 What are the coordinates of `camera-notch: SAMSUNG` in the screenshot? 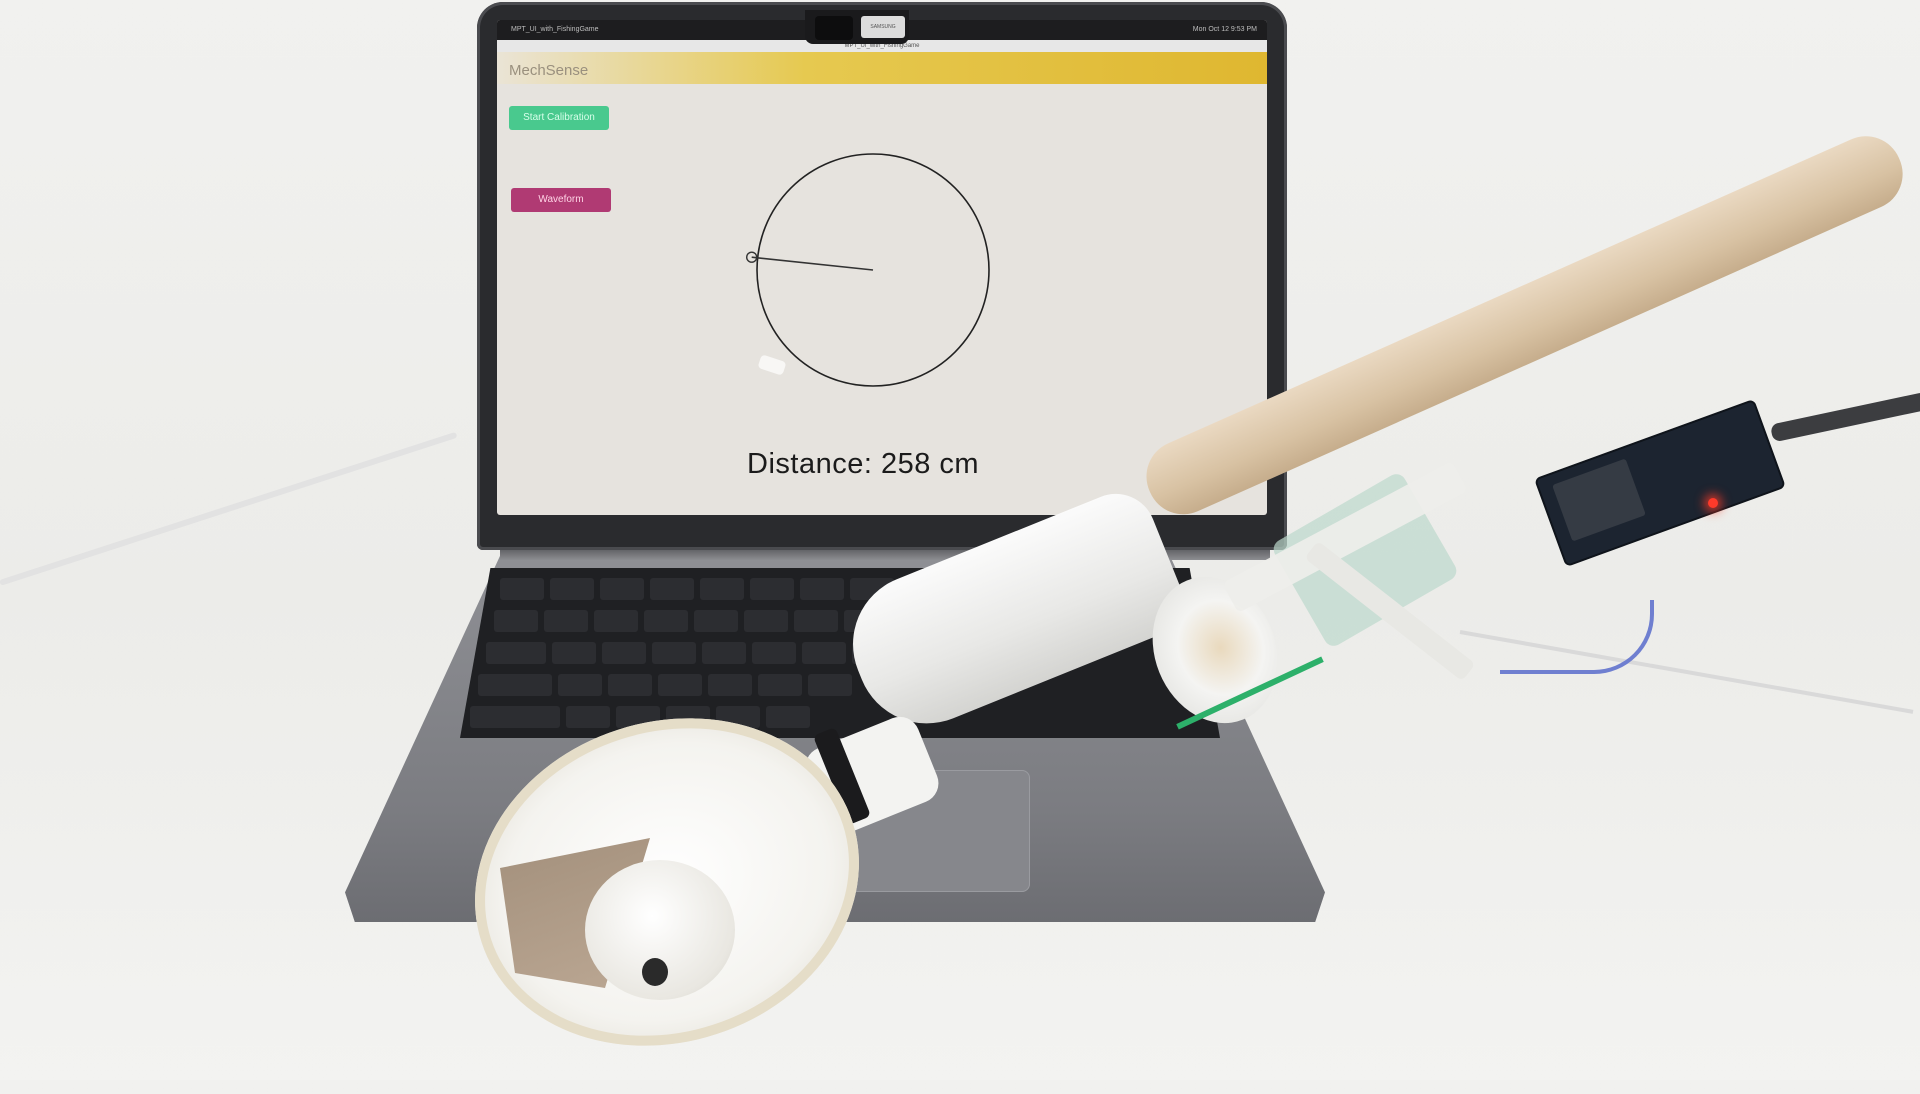 It's located at (857, 27).